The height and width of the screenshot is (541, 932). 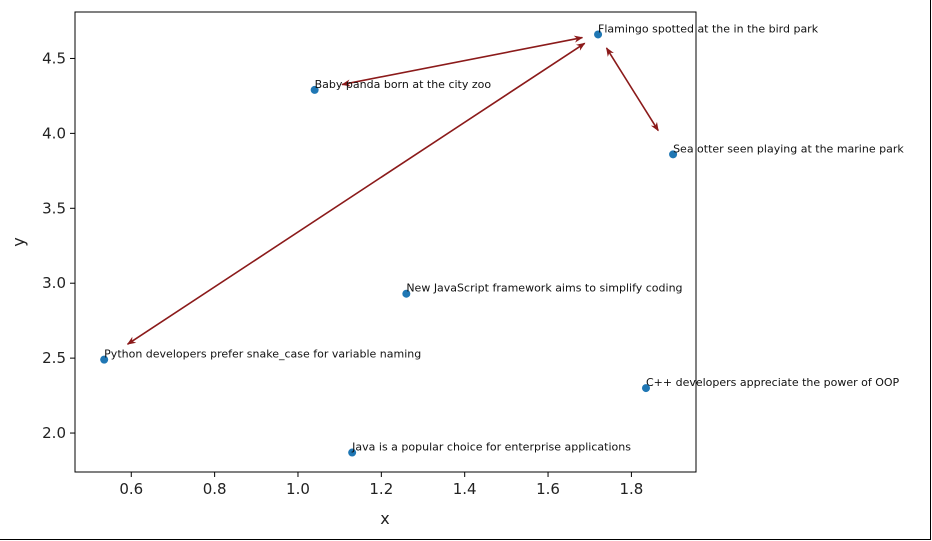 I want to click on connector-arrow, so click(x=632, y=89).